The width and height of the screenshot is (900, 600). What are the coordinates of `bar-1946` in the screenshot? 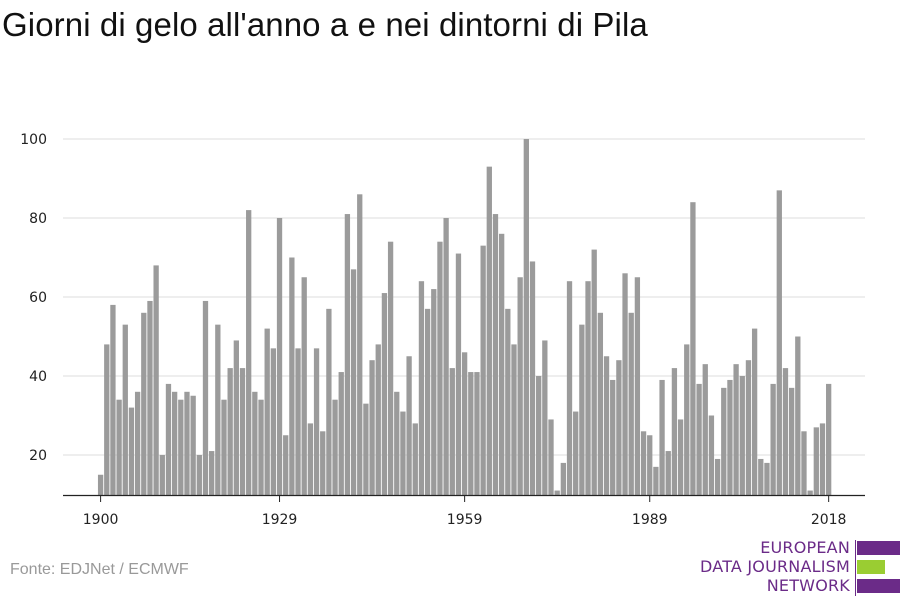 It's located at (384, 394).